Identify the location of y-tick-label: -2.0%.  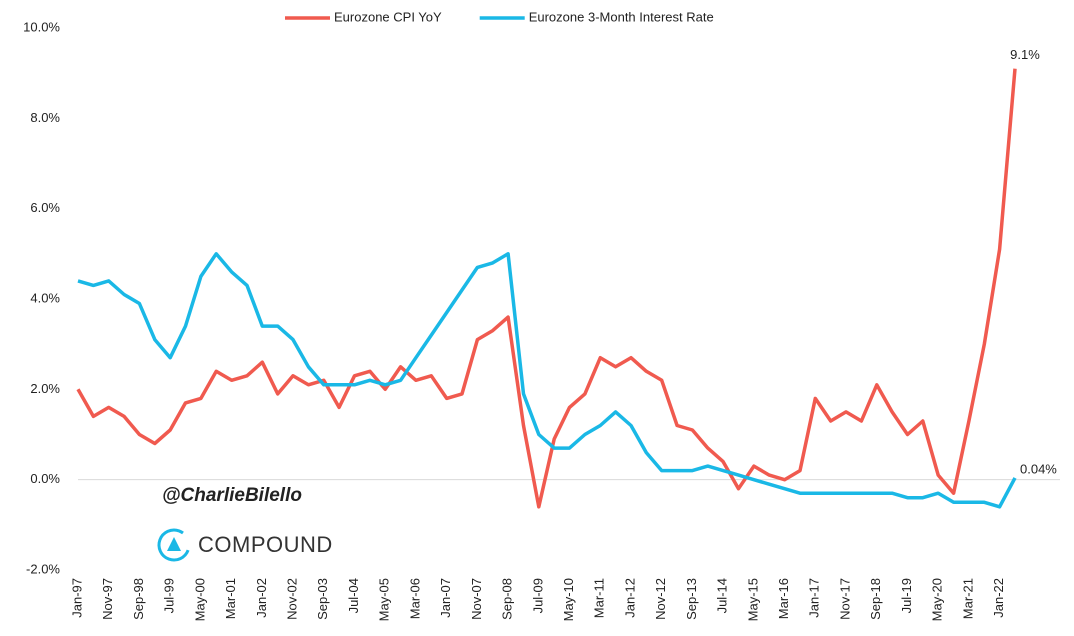
(43, 568).